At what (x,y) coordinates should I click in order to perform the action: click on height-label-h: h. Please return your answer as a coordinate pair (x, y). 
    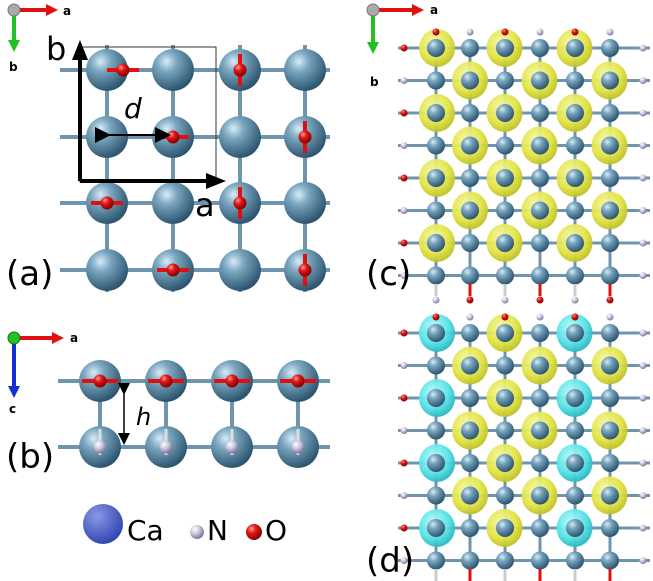
    Looking at the image, I should click on (143, 417).